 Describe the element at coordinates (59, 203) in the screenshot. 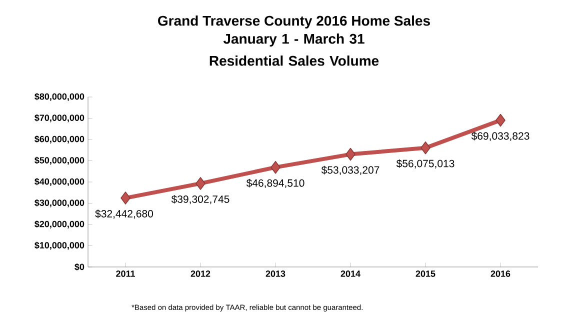

I see `y-tick-label: $30,000,000` at that location.